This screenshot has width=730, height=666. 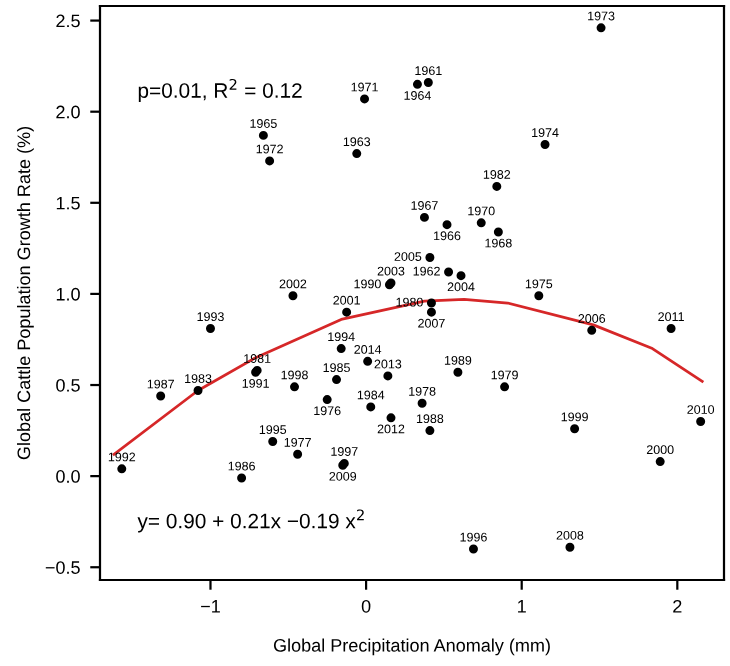 I want to click on y-tick-label: 0.5, so click(x=68, y=385).